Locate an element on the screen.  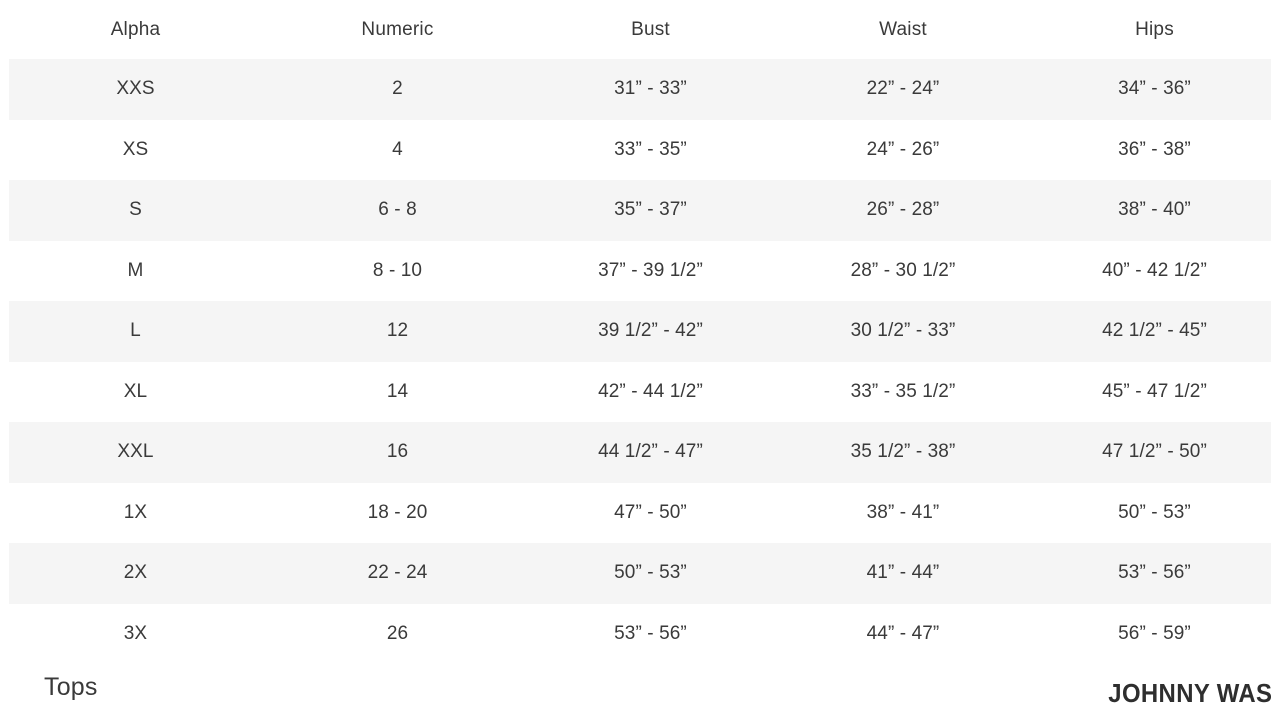
cell-hips: 47 1/2” - 50” is located at coordinates (1154, 452).